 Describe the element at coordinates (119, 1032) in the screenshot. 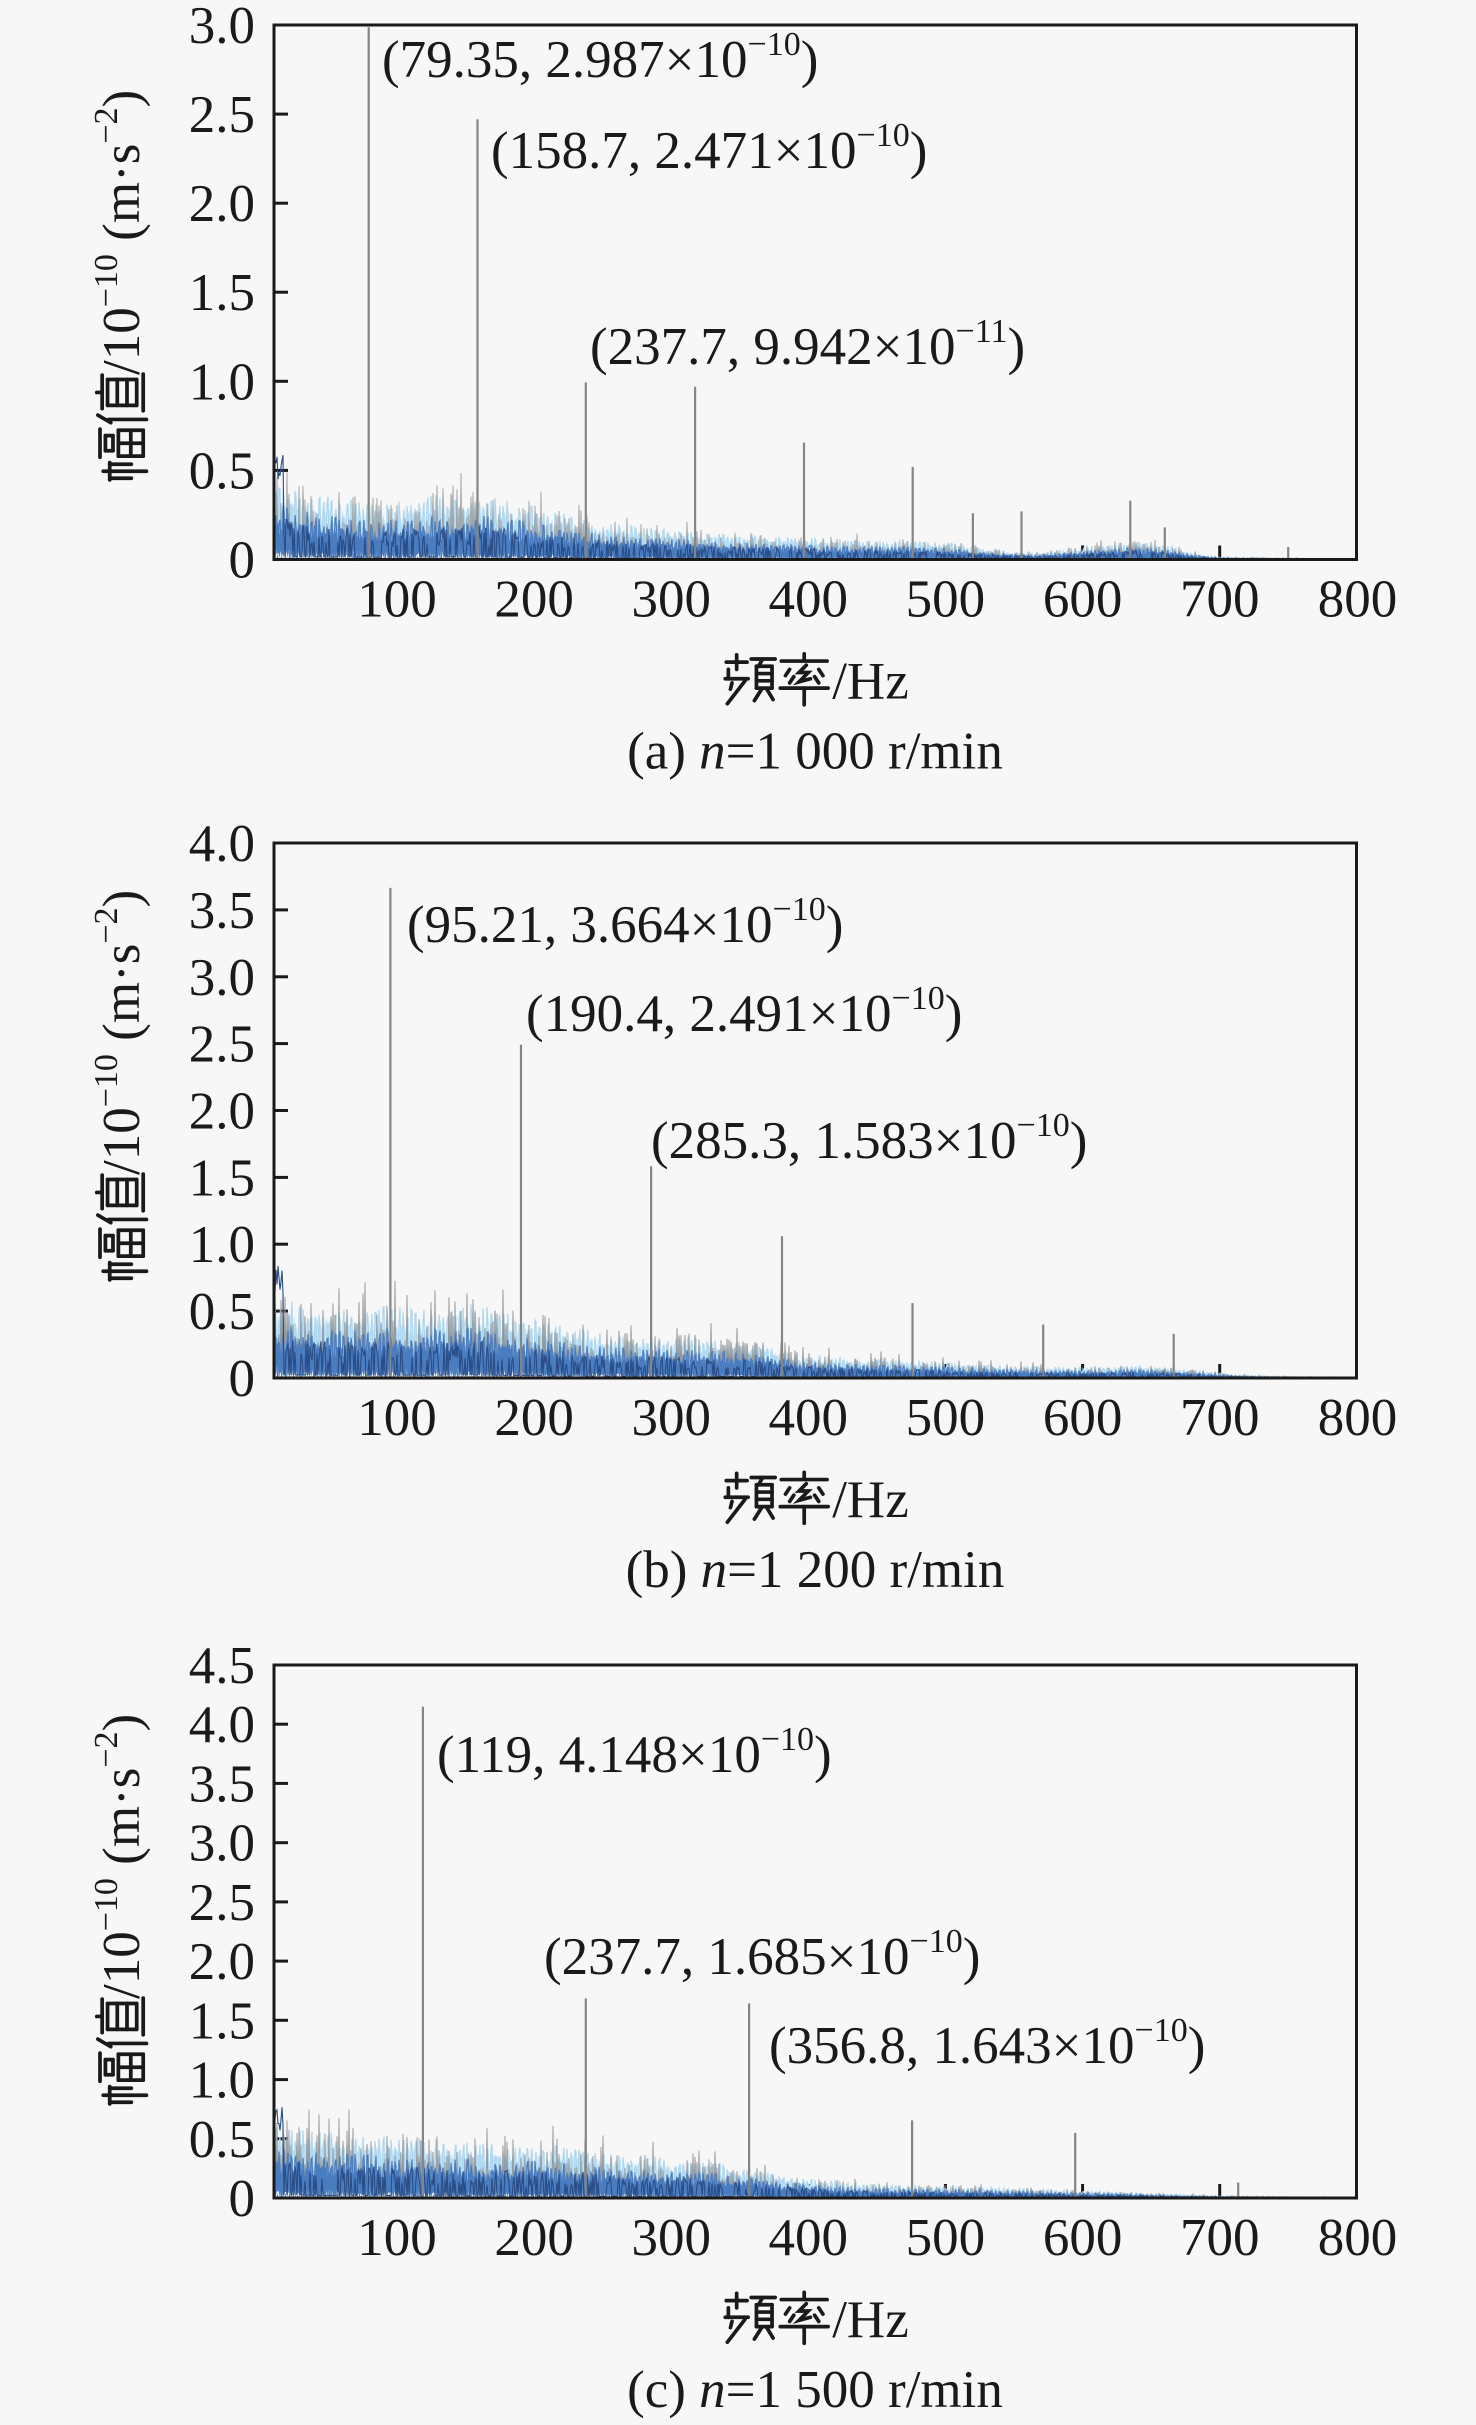

I see `svg-text: /10−10 (m·s−2)` at that location.